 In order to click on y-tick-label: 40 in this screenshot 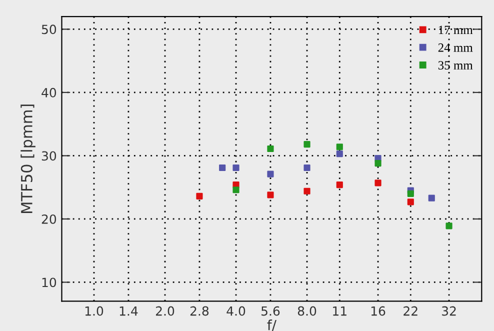, I will do `click(49, 93)`.